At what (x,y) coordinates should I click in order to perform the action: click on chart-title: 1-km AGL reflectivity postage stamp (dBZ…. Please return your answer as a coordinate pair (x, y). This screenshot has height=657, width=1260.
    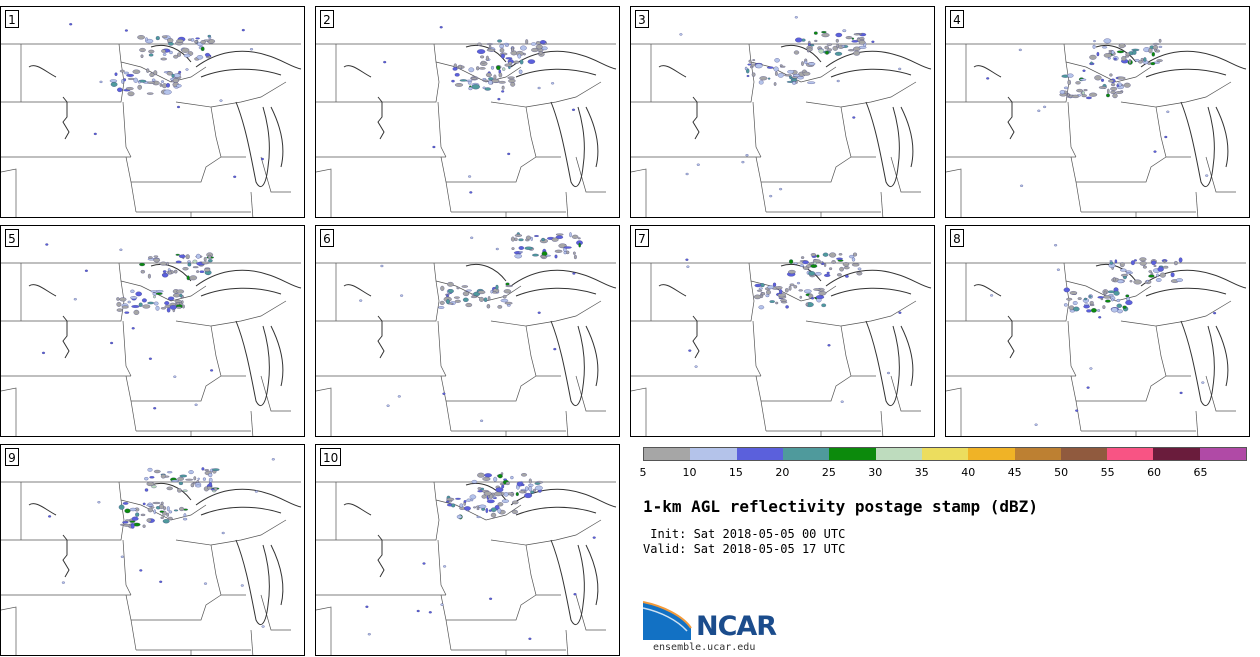
    Looking at the image, I should click on (840, 506).